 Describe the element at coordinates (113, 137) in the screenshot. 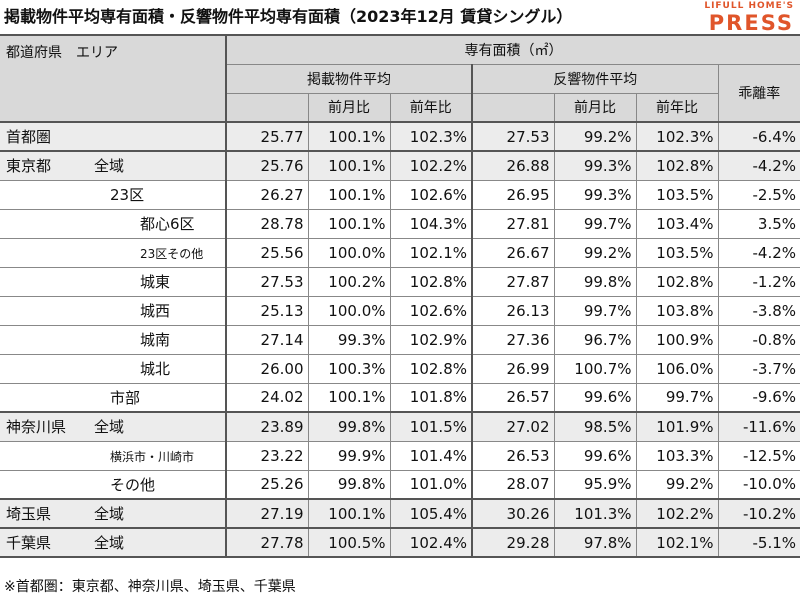

I see `region-cell: 首都圏` at that location.